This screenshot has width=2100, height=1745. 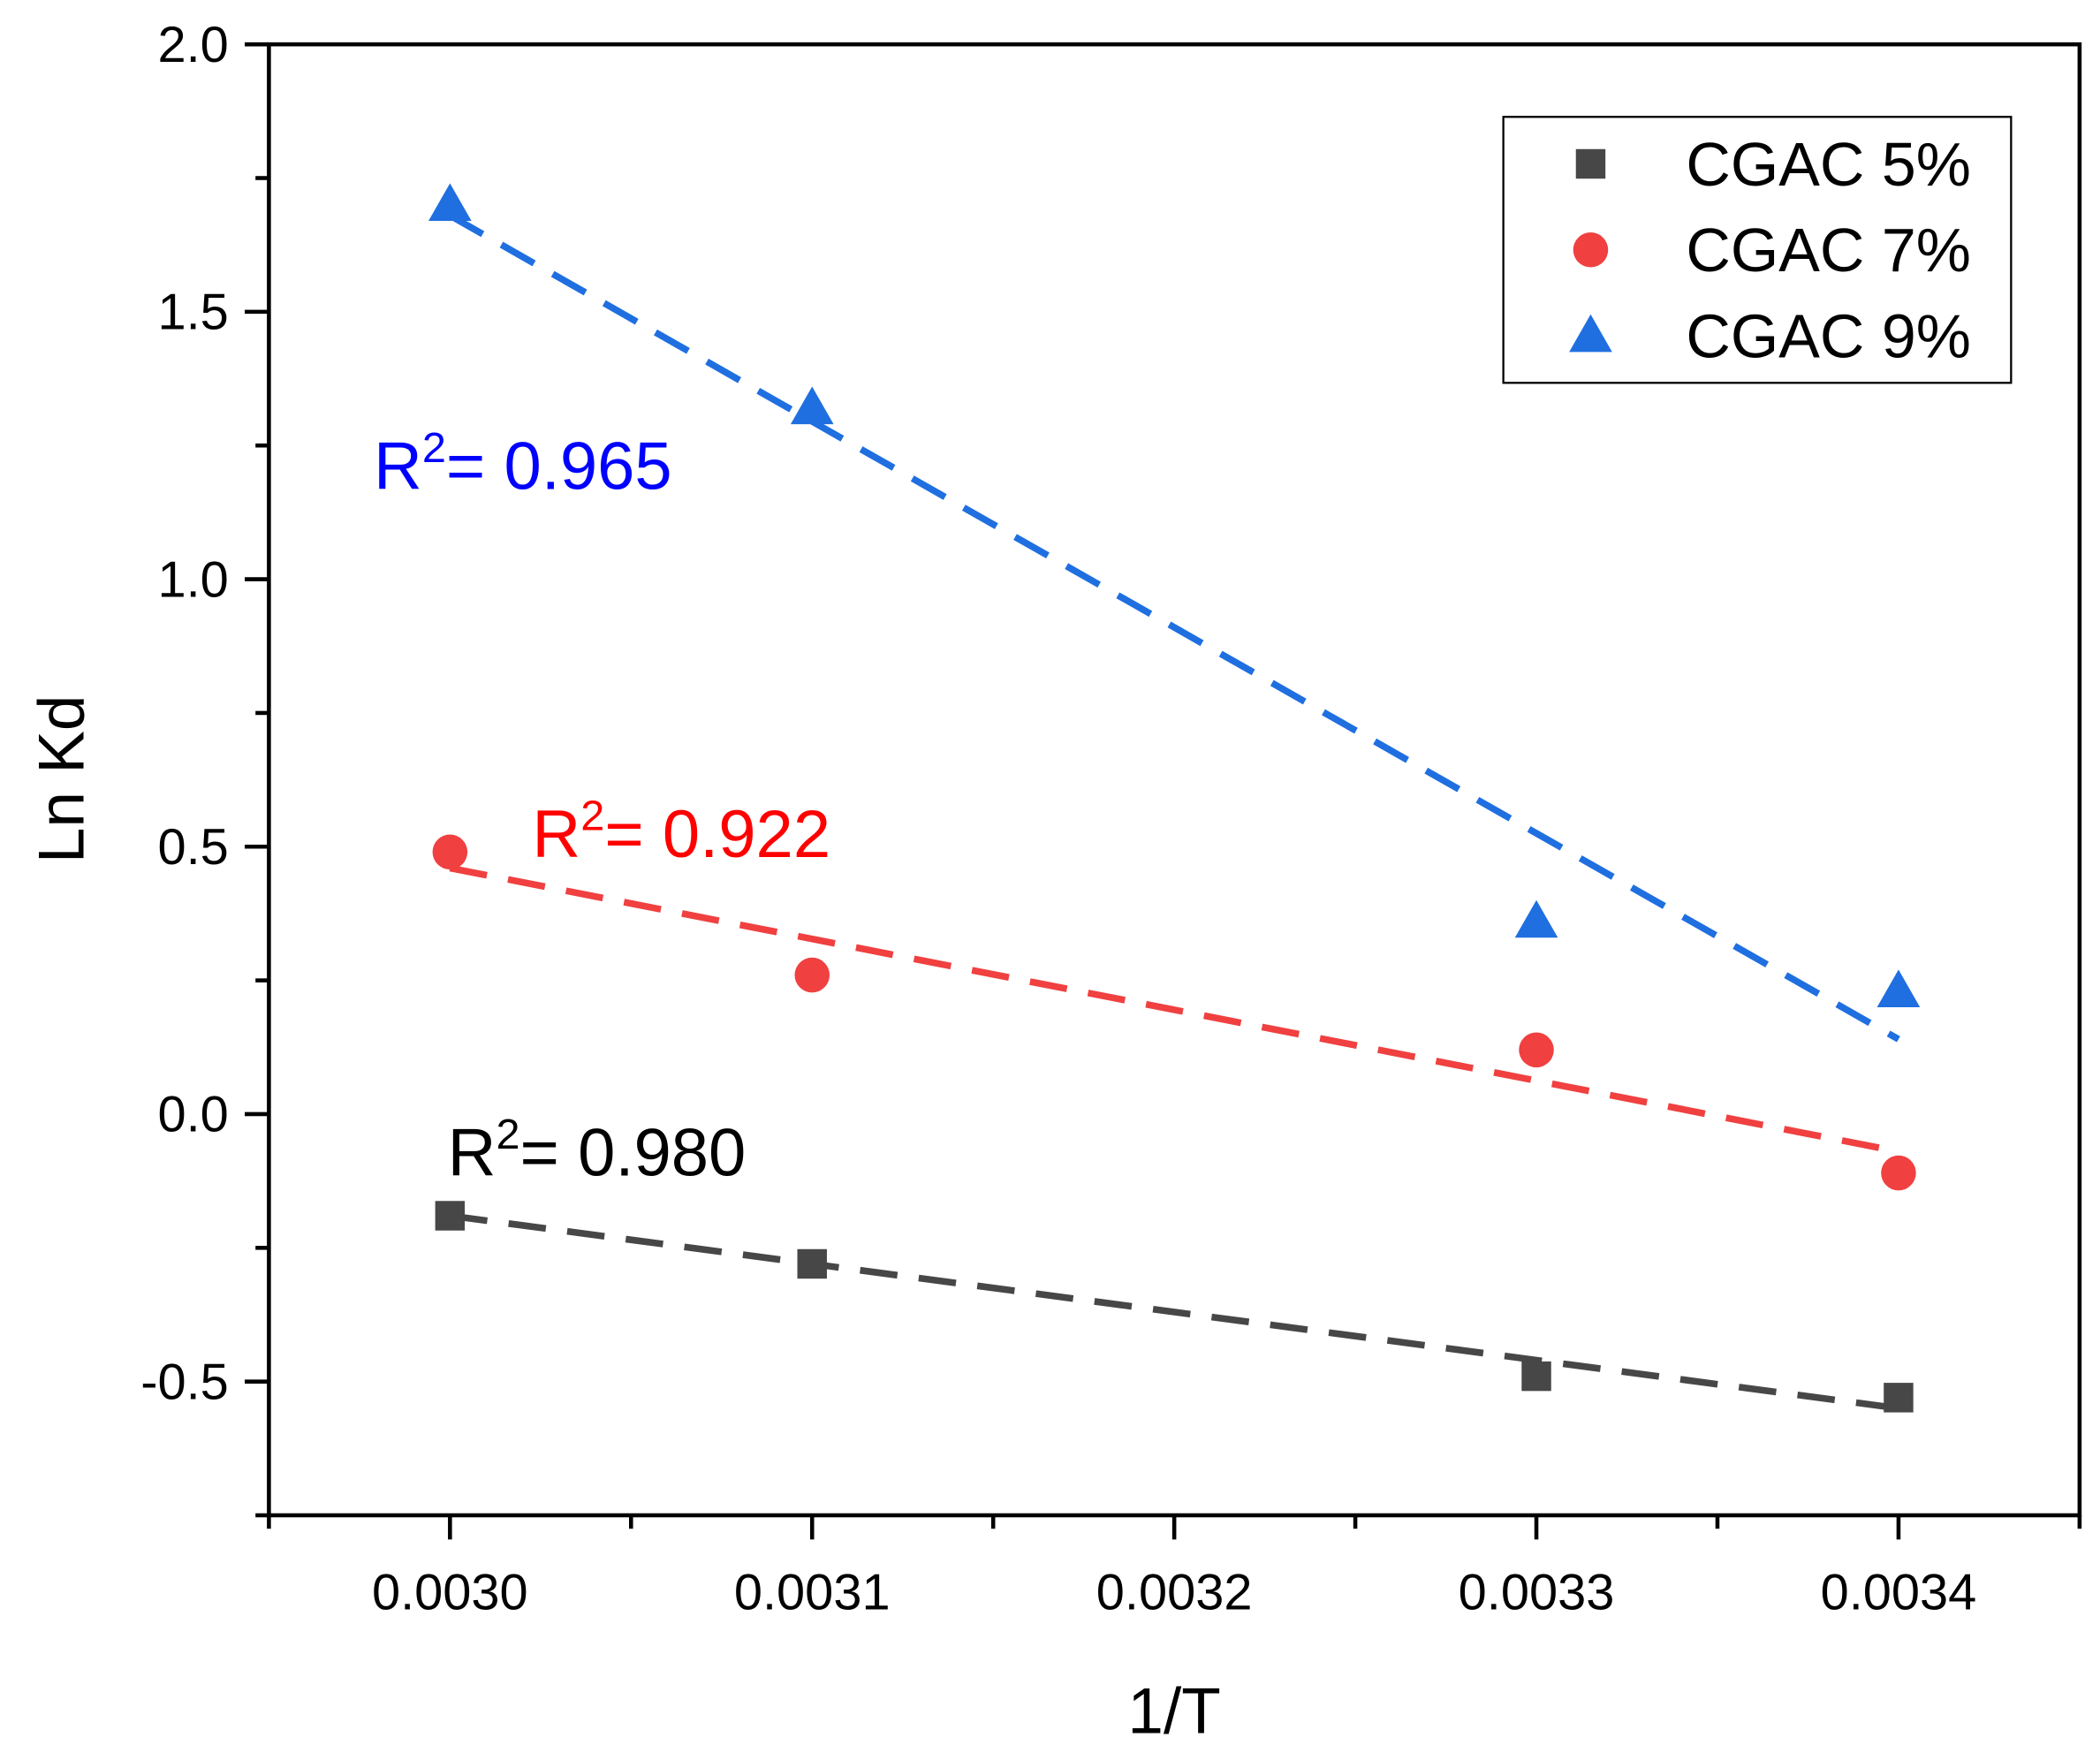 I want to click on y-tick-label: 2.0, so click(x=193, y=45).